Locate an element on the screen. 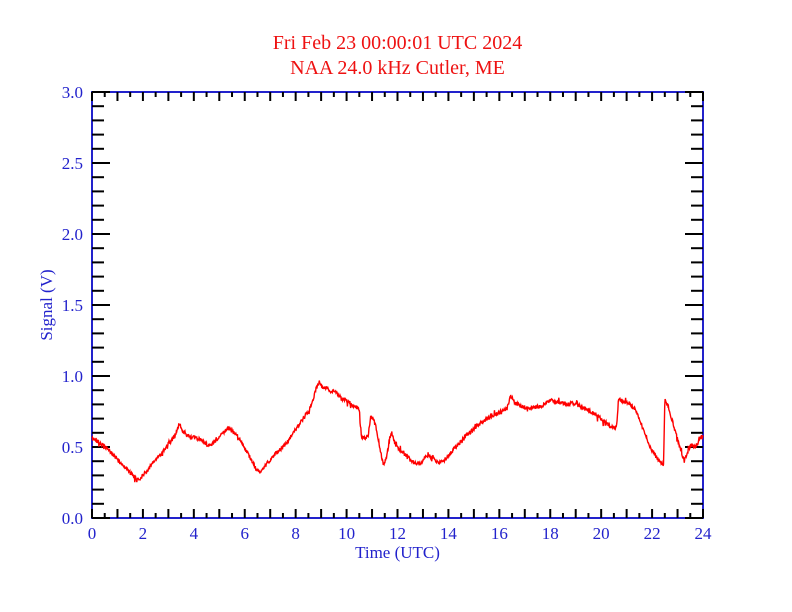 This screenshot has width=792, height=612. x-tick-label: 6 is located at coordinates (245, 533).